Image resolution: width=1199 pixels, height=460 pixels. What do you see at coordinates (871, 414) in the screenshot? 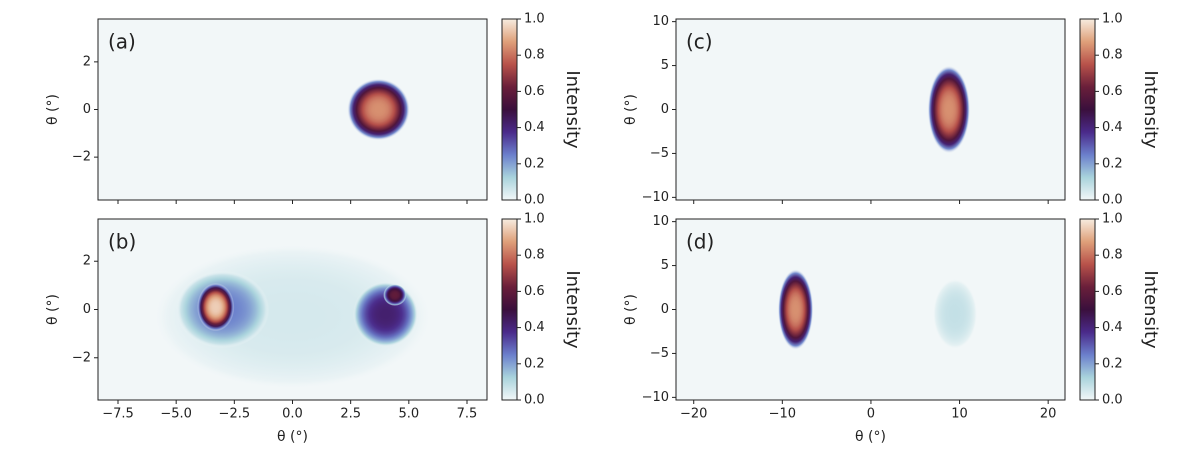
I see `x-tick-label: 0` at bounding box center [871, 414].